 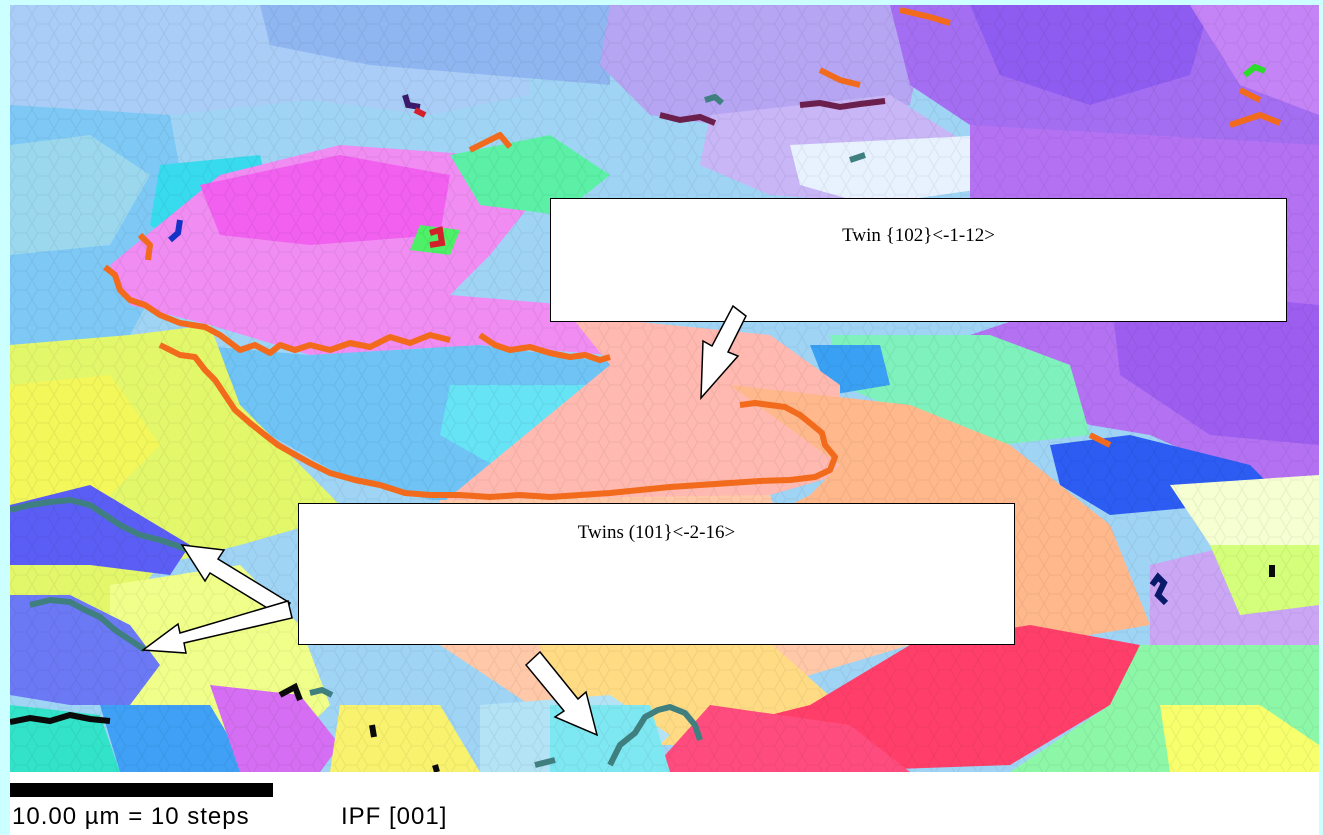 What do you see at coordinates (656, 532) in the screenshot?
I see `twin-101-label: Twins (101}<-2-16>` at bounding box center [656, 532].